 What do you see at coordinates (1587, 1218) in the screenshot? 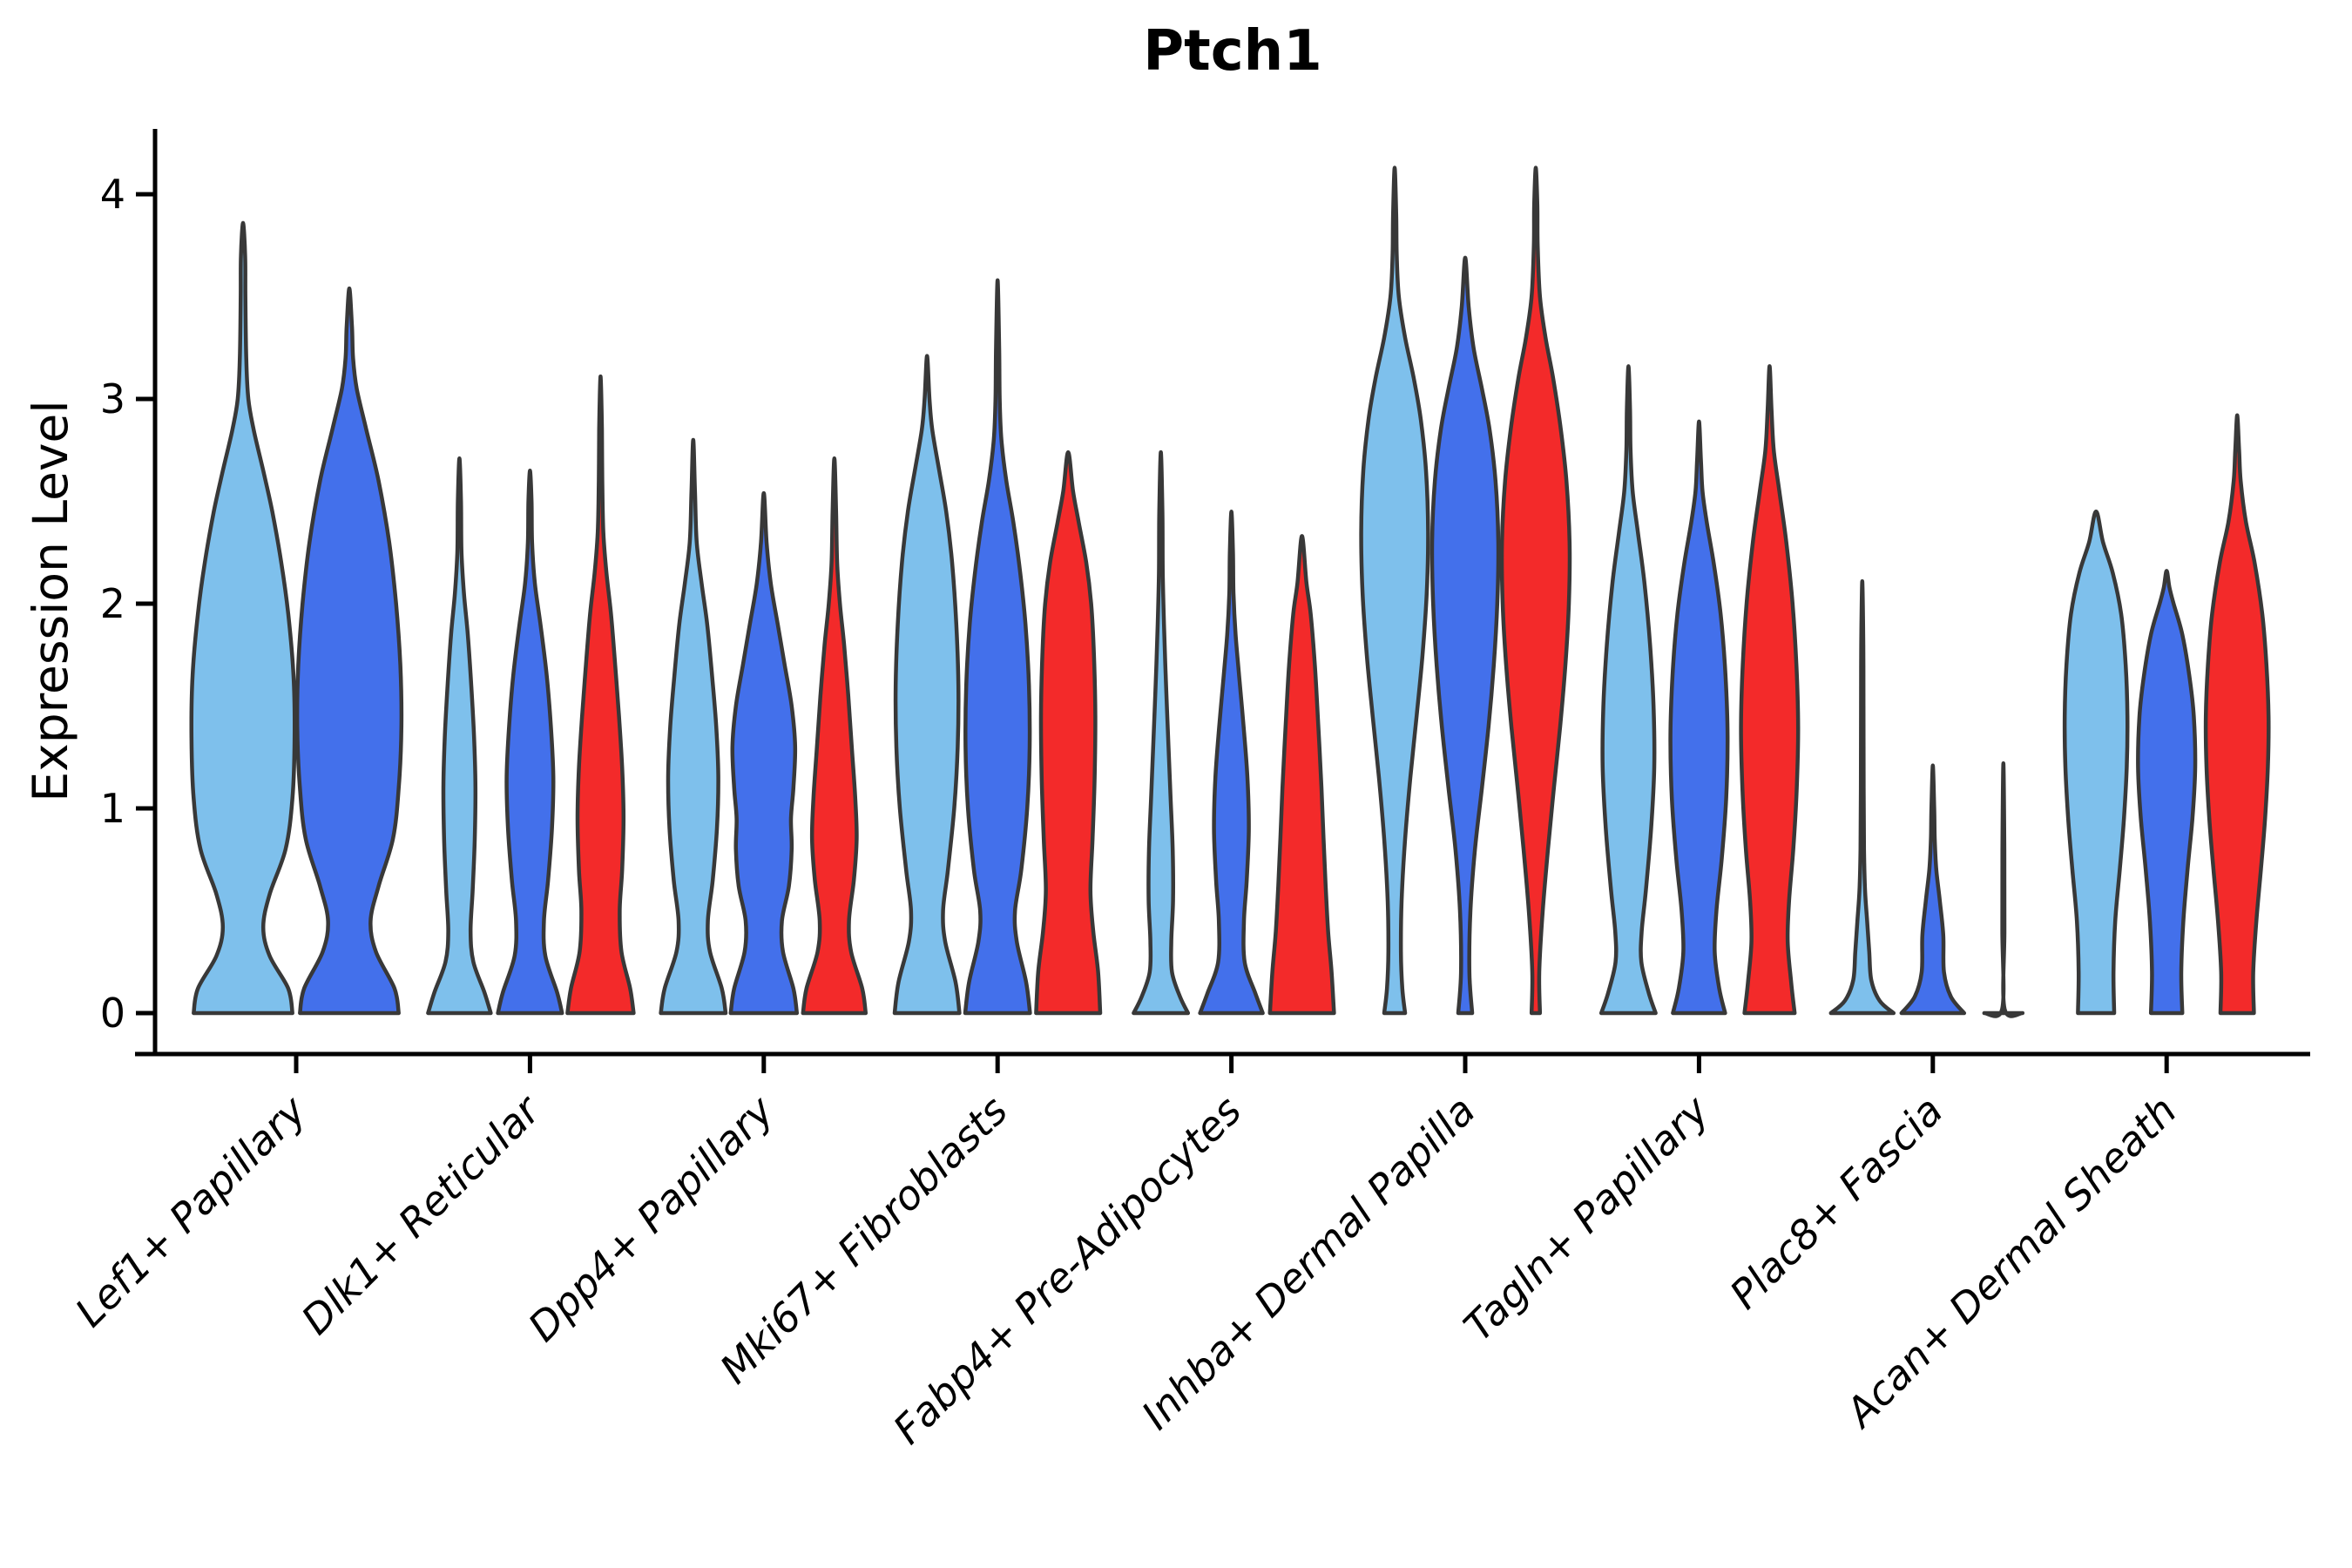
I see `x-tick-label-tagln-papillary: Tagln+ Papillary` at bounding box center [1587, 1218].